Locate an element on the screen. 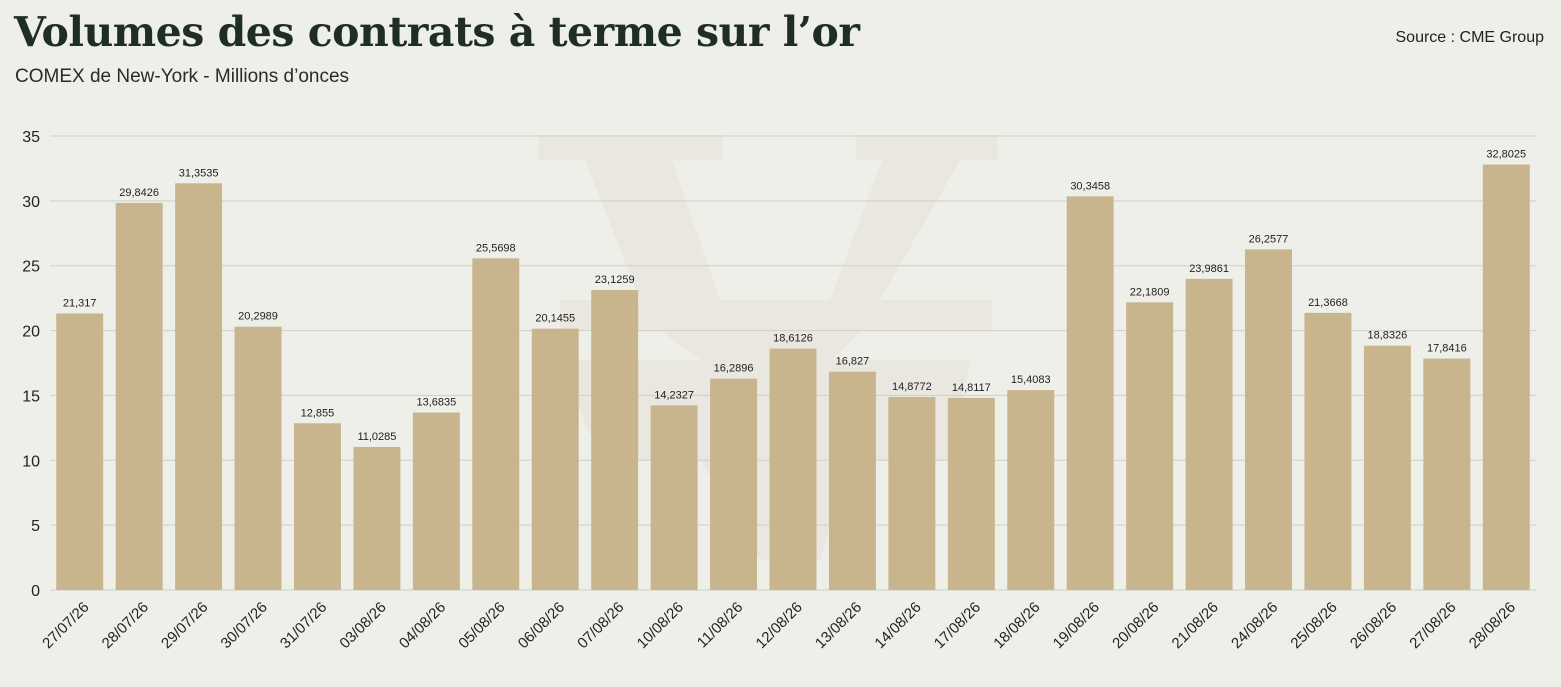 The image size is (1561, 687). x-tick-label: 27/07/26 is located at coordinates (65, 625).